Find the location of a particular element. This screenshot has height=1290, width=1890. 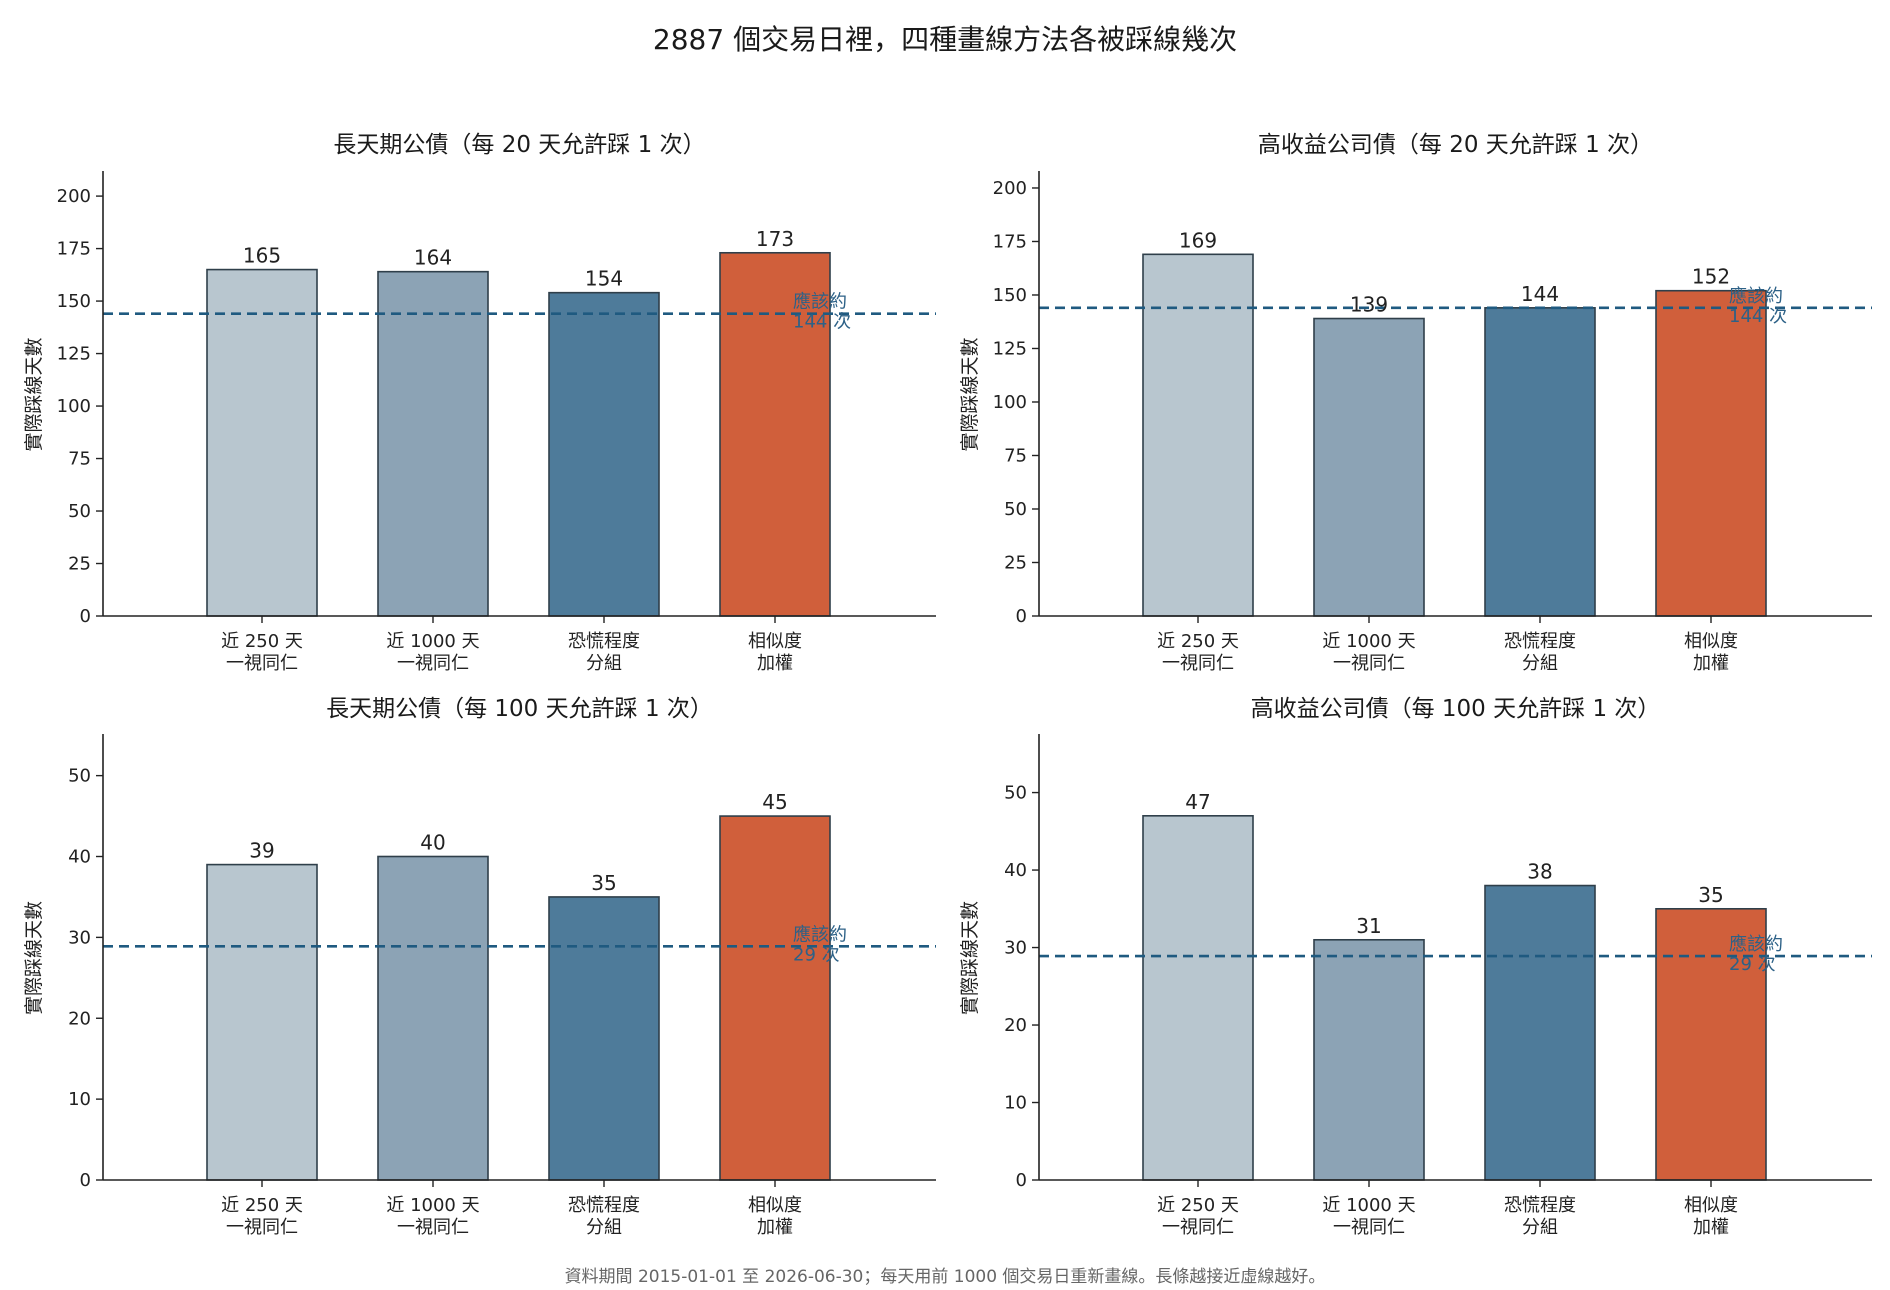

panel-title: 高收益公司債（每 100 天允許踩 1 次） is located at coordinates (1456, 709).